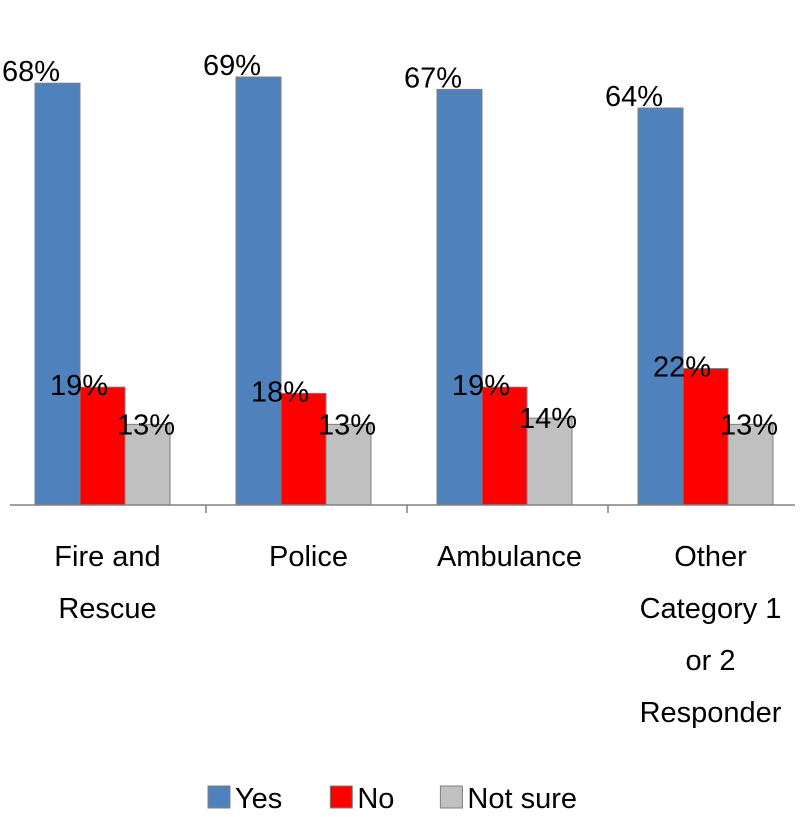 This screenshot has width=802, height=817. I want to click on category-label: Other, so click(710, 557).